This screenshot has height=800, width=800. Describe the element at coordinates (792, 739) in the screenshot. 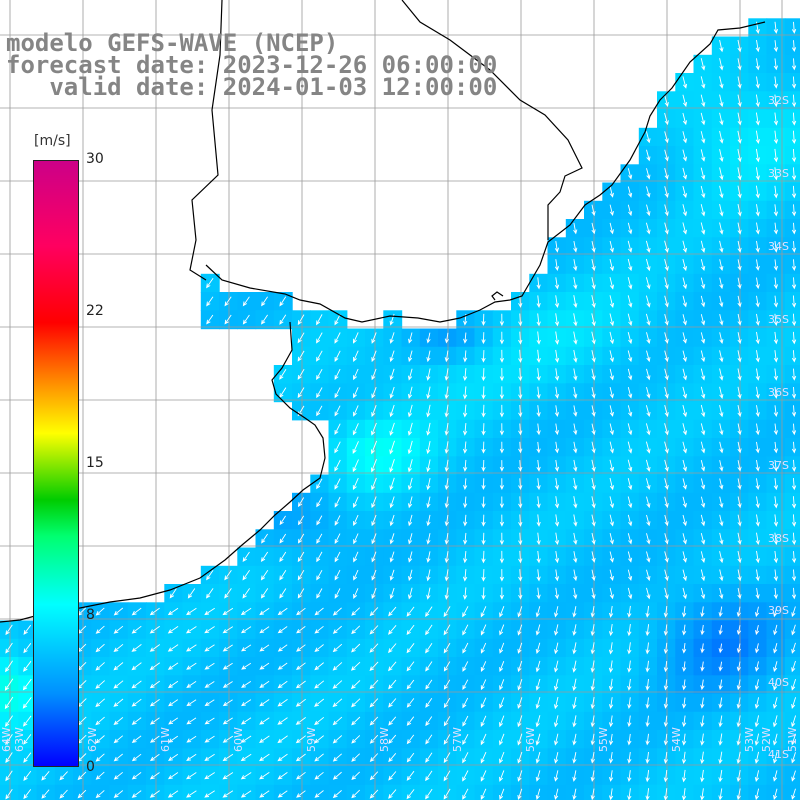

I see `lon-label-51w: 51W` at that location.